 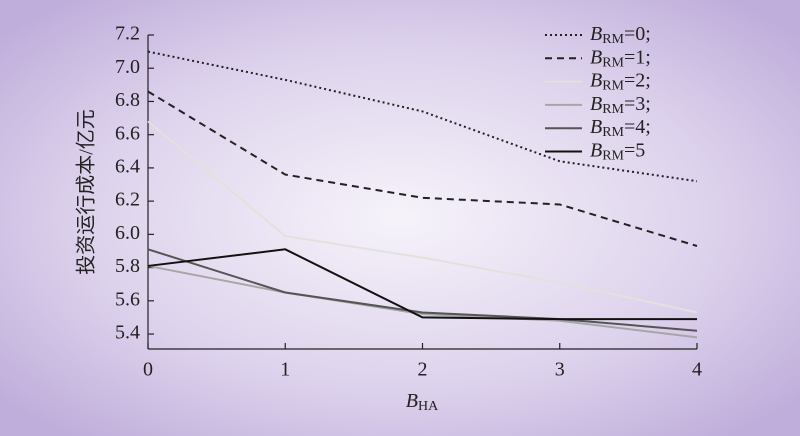 What do you see at coordinates (127, 266) in the screenshot?
I see `y-tick-label: 5.8` at bounding box center [127, 266].